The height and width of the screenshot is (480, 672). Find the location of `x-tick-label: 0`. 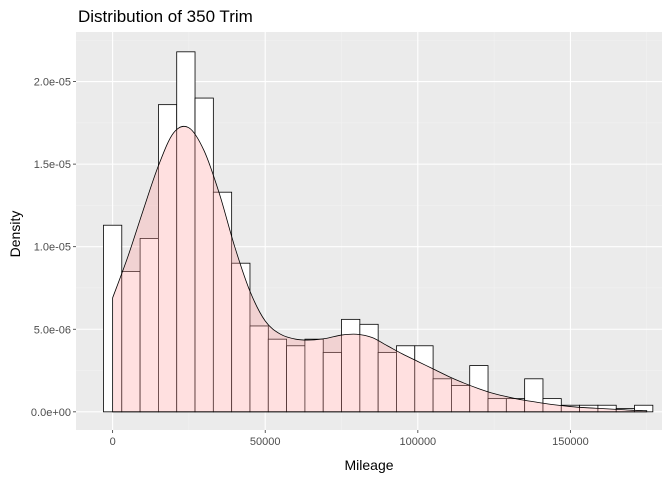

x-tick-label: 0 is located at coordinates (113, 442).